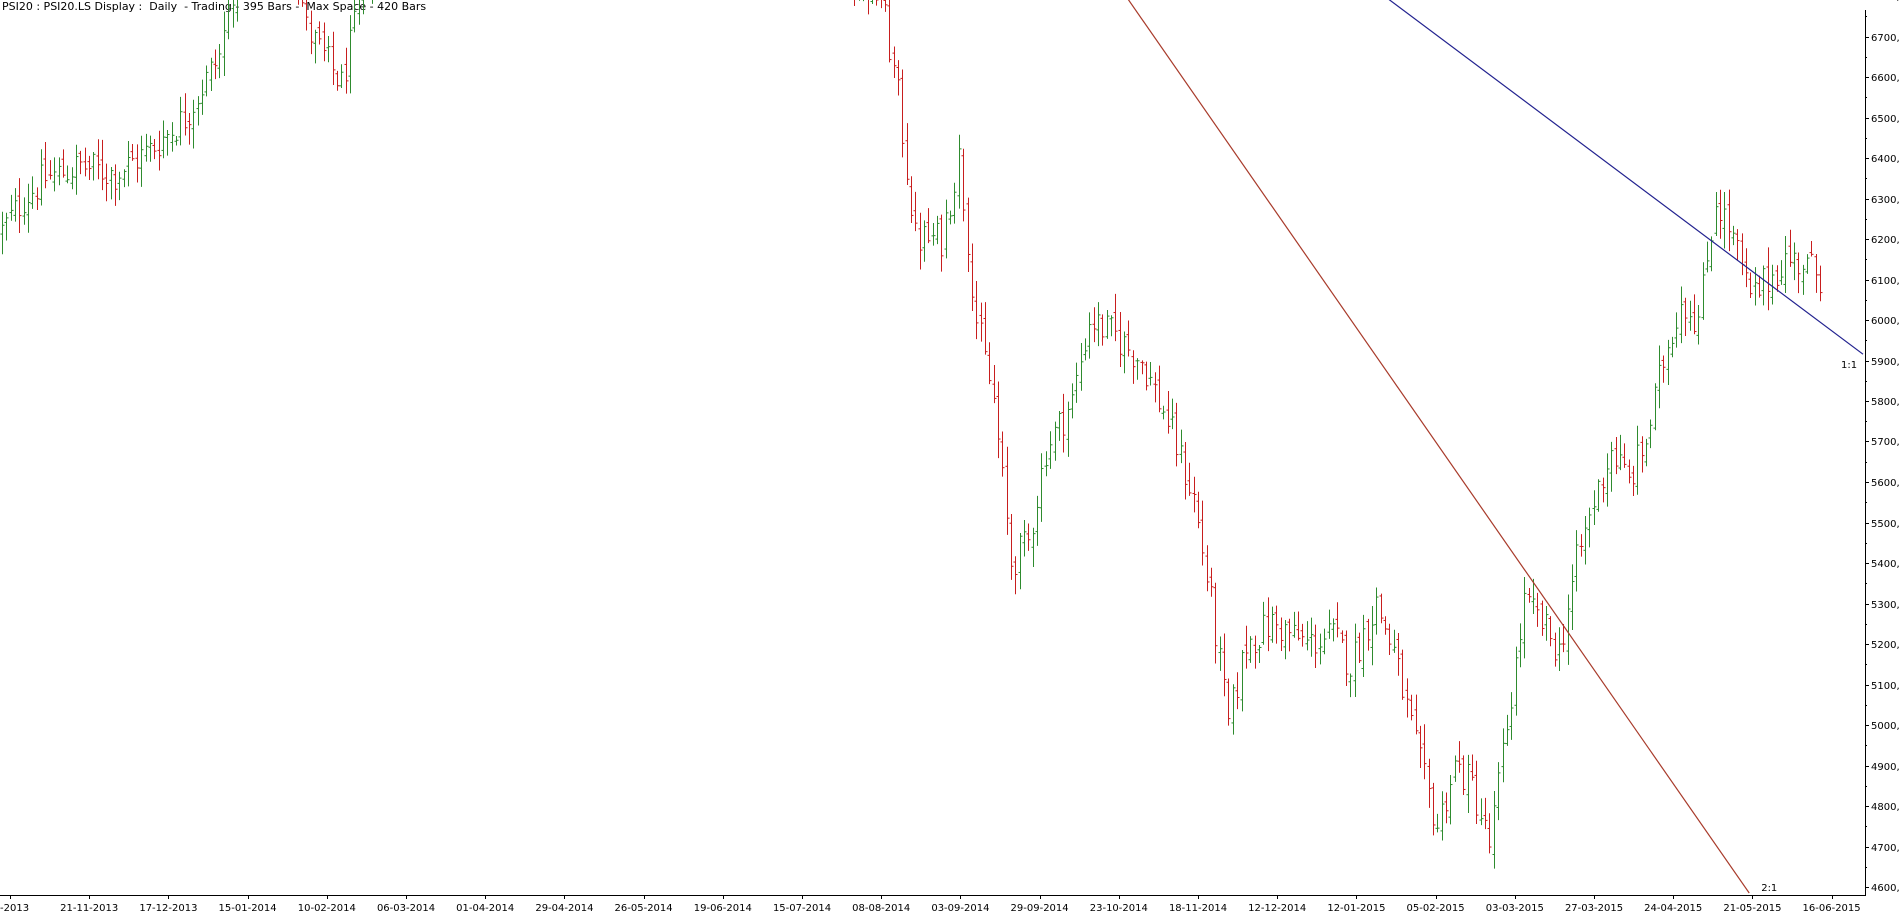 The height and width of the screenshot is (914, 1900). What do you see at coordinates (1885, 524) in the screenshot?
I see `y-tick-label: 5500,00` at bounding box center [1885, 524].